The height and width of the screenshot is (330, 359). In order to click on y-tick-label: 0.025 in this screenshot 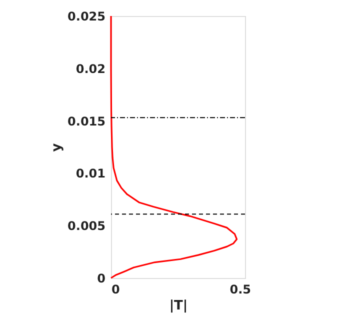, I will do `click(87, 17)`.